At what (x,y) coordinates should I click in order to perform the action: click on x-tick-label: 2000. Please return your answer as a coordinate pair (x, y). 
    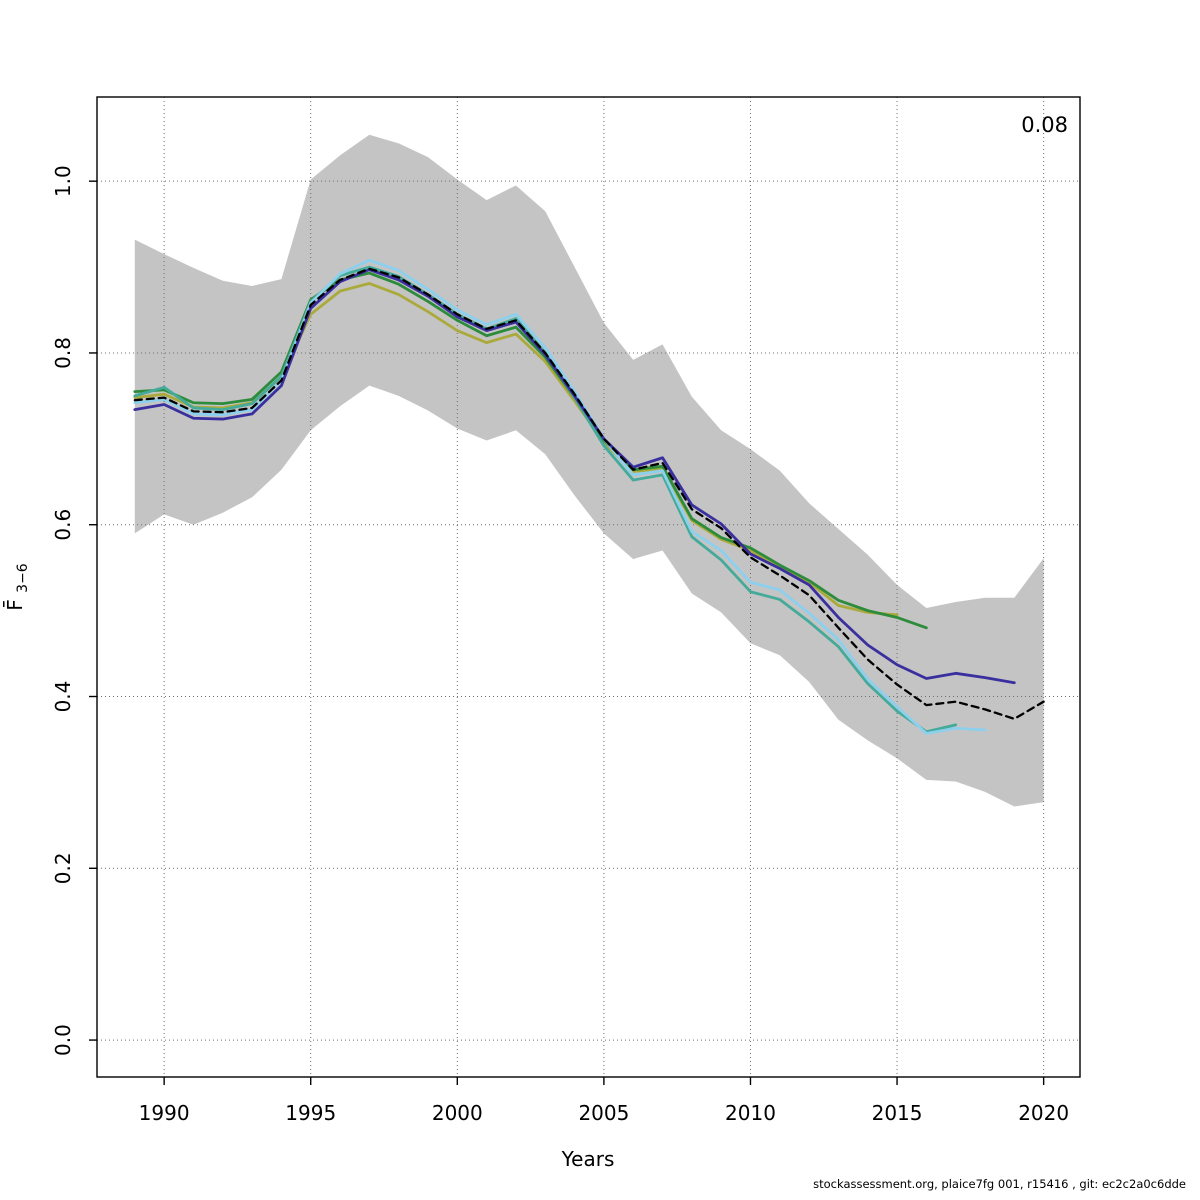
    Looking at the image, I should click on (457, 1113).